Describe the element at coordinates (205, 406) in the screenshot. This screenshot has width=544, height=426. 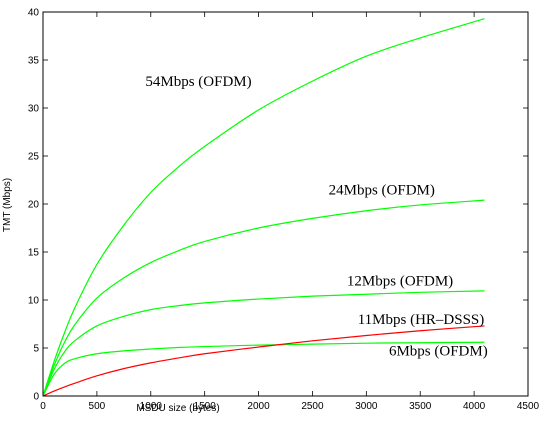
I see `x-tick-label: 1500` at that location.